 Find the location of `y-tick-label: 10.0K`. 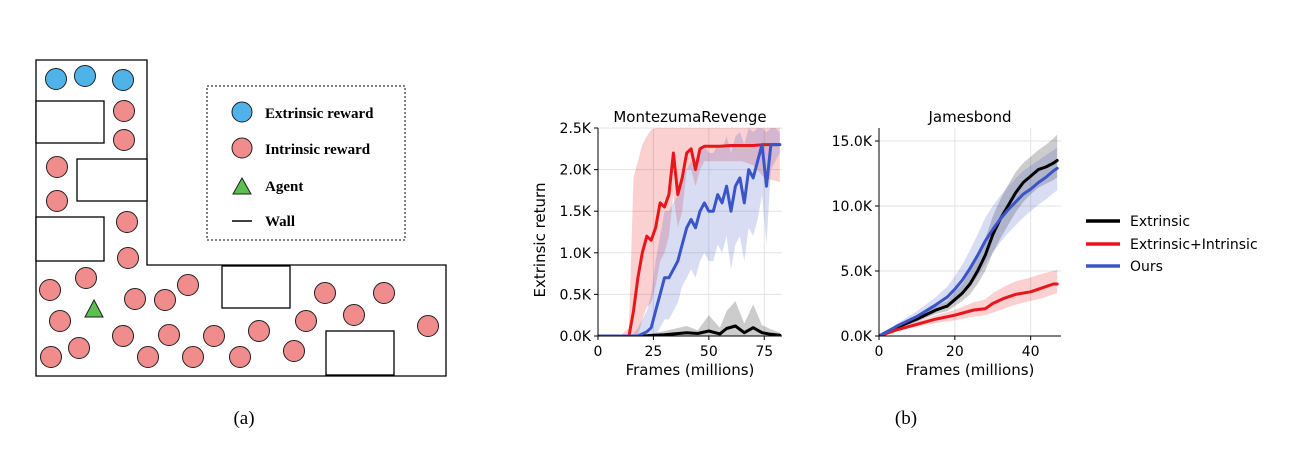

y-tick-label: 10.0K is located at coordinates (852, 207).